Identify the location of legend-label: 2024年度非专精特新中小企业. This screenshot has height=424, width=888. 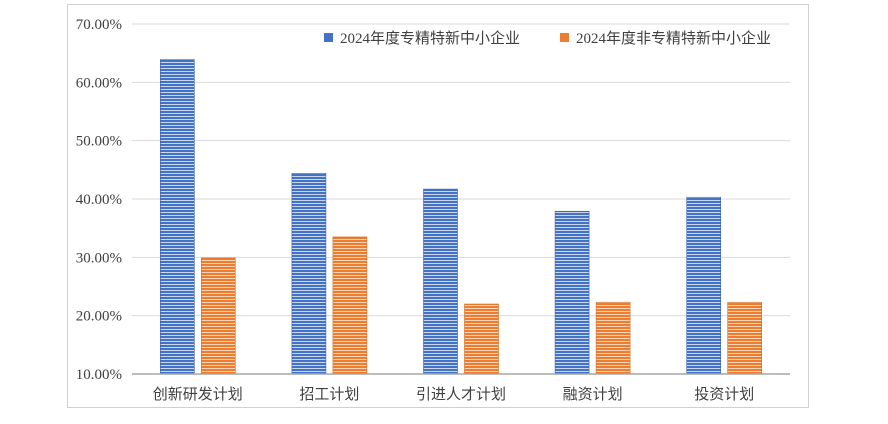
(673, 38).